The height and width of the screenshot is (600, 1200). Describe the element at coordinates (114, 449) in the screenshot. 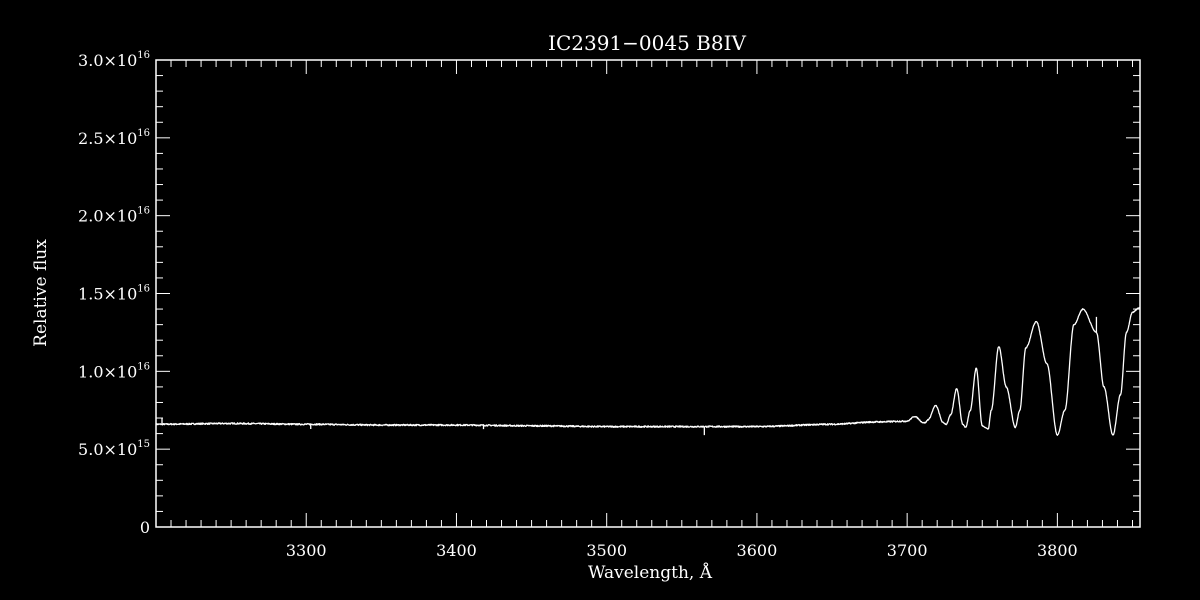

I see `y-tick-label: 5.0×10¹⁵` at that location.